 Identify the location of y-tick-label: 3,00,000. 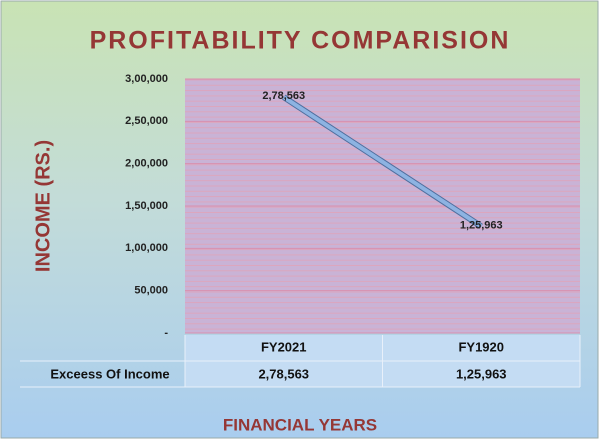
(146, 79).